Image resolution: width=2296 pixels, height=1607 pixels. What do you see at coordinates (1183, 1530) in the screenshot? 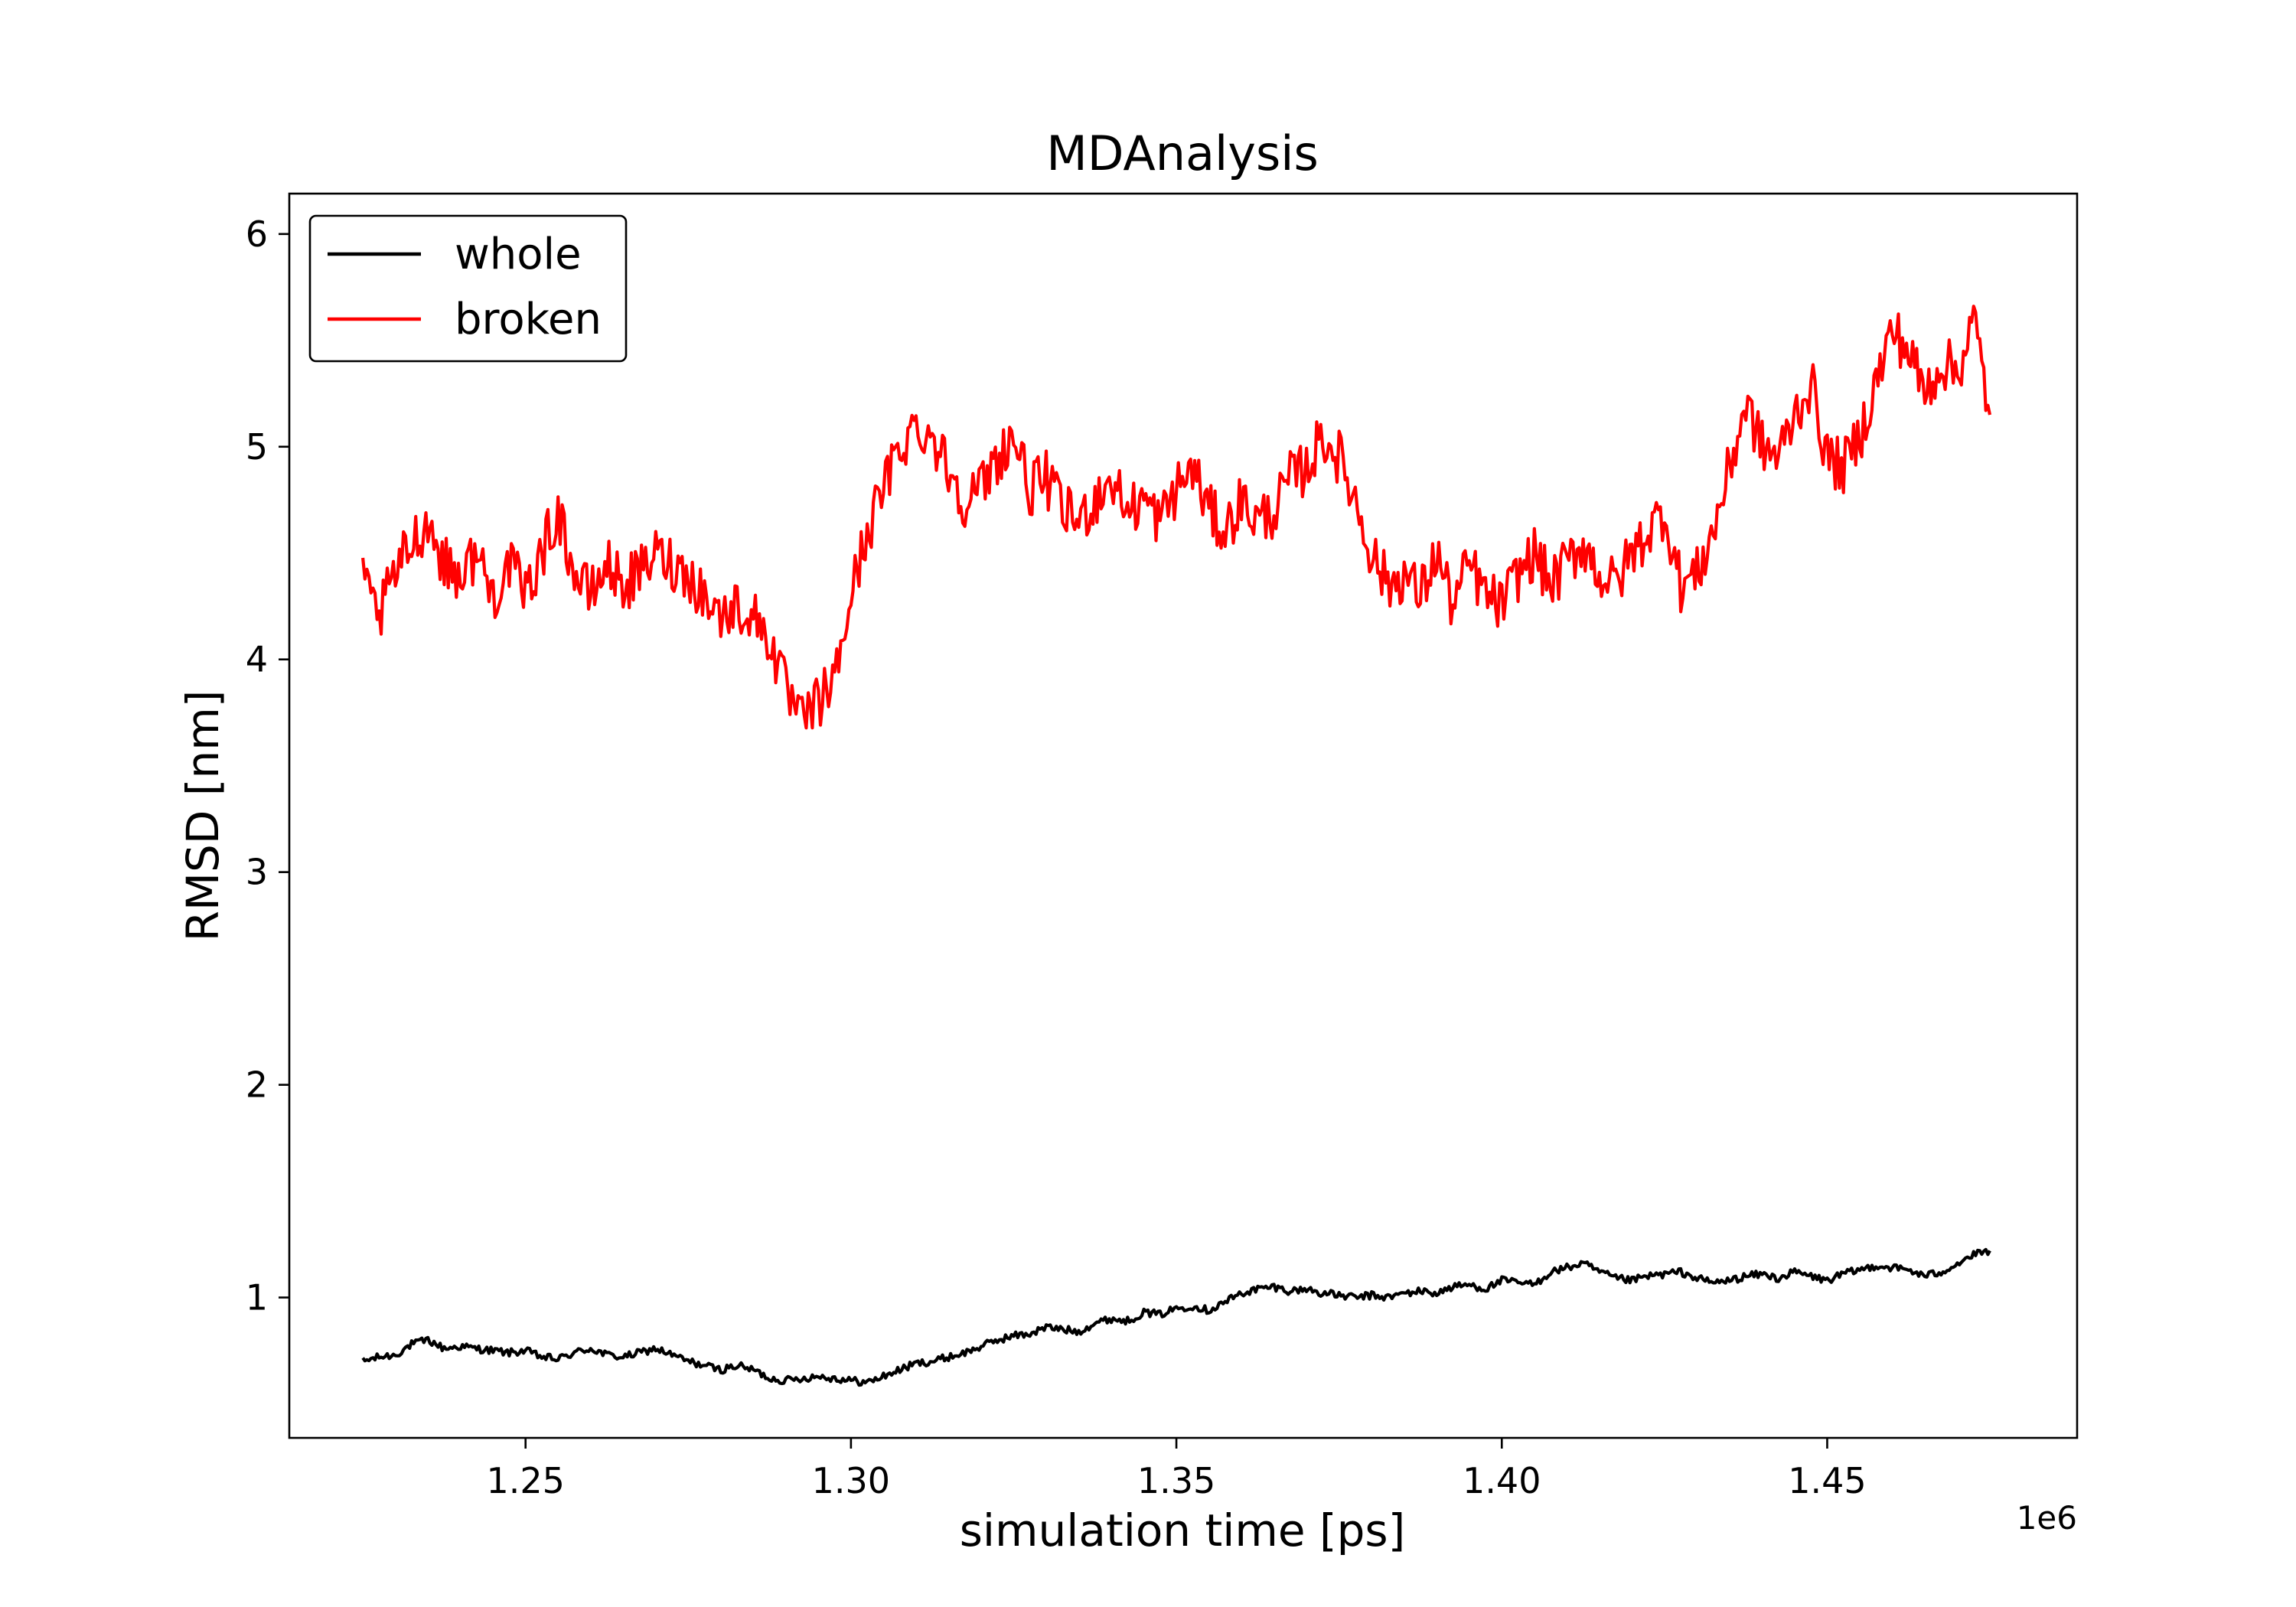
I see `x-axis-label: simulation time [ps]` at bounding box center [1183, 1530].